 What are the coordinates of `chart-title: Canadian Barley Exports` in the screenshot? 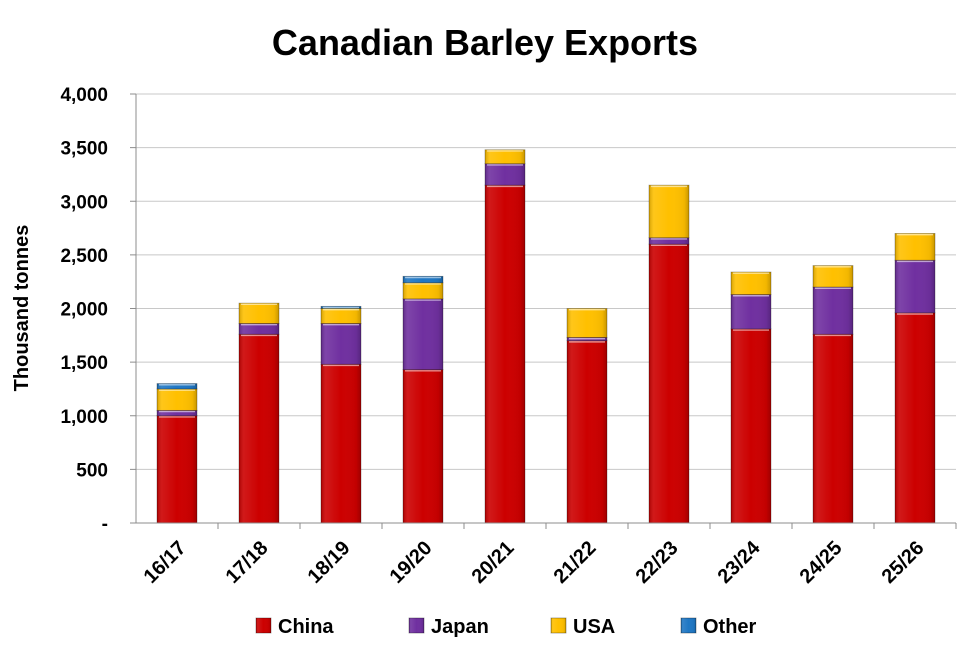 It's located at (485, 42).